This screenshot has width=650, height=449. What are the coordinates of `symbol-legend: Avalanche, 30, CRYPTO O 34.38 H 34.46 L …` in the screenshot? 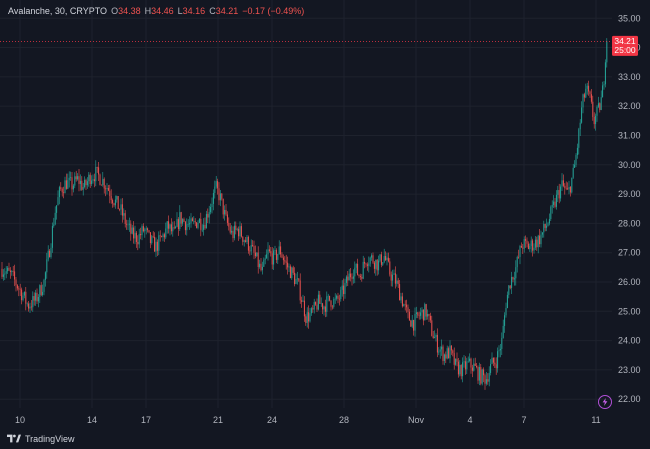 It's located at (156, 11).